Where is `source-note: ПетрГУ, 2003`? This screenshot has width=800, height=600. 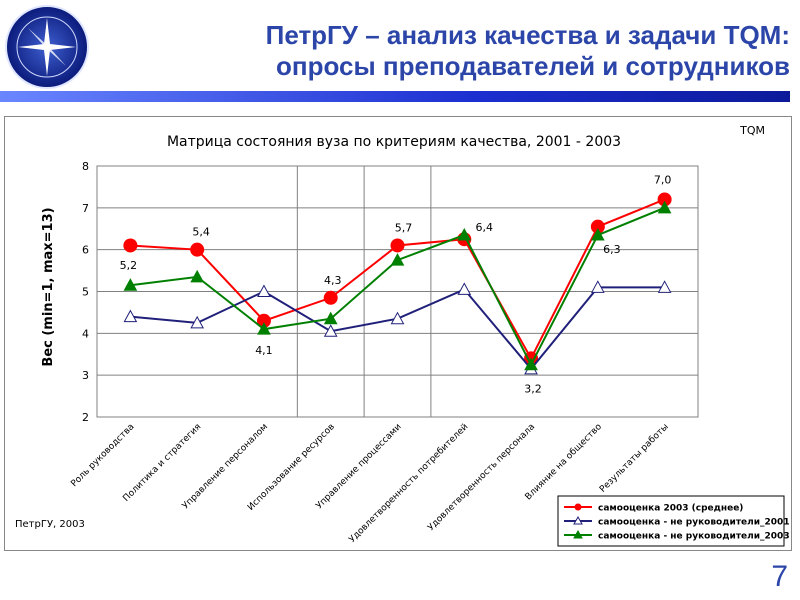
source-note: ПетрГУ, 2003 is located at coordinates (50, 524).